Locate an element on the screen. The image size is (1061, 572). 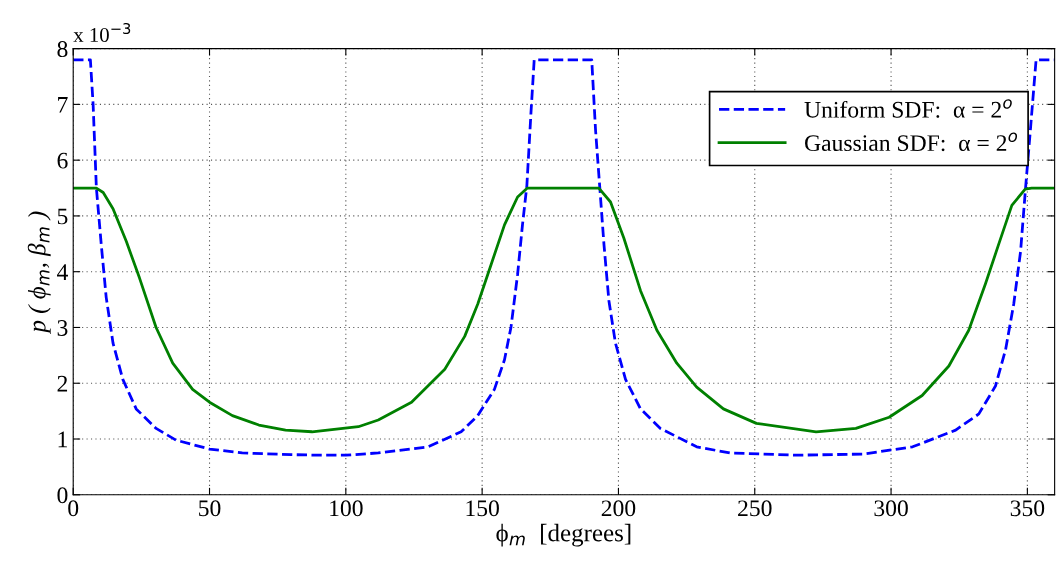
y-tick-label: 8 is located at coordinates (62, 49).